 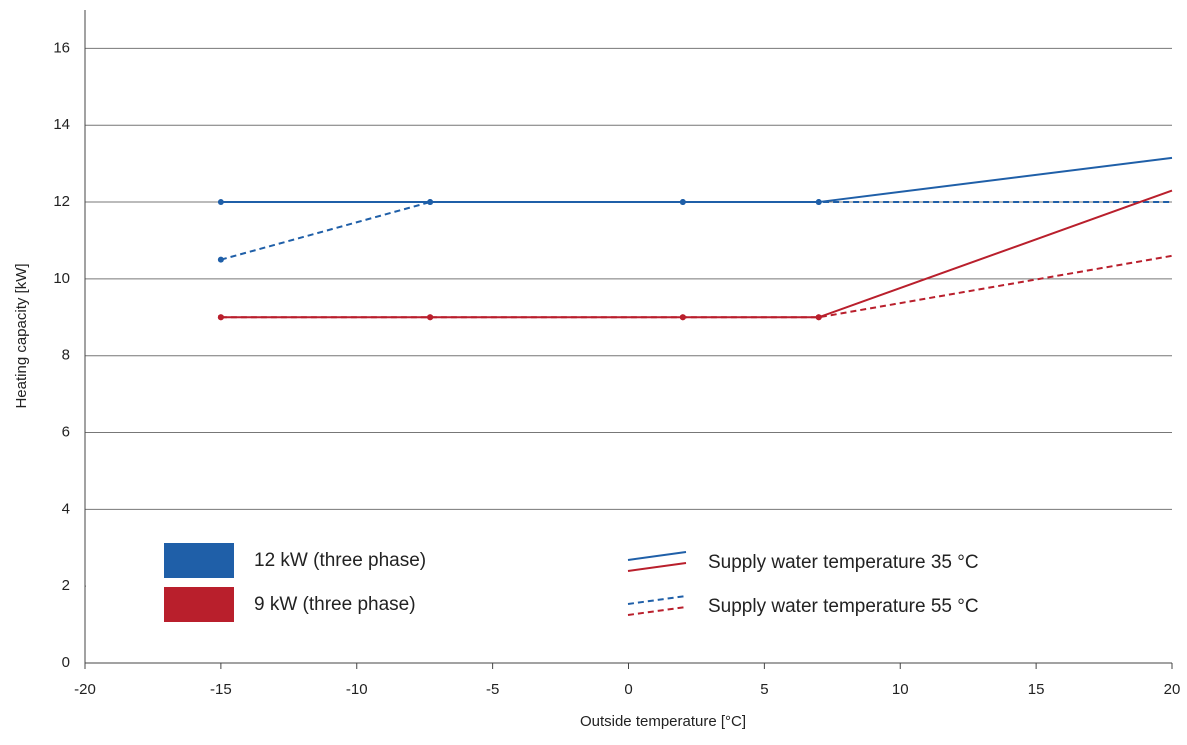 What do you see at coordinates (663, 721) in the screenshot?
I see `x-axis-label: Outside temperature [°C]` at bounding box center [663, 721].